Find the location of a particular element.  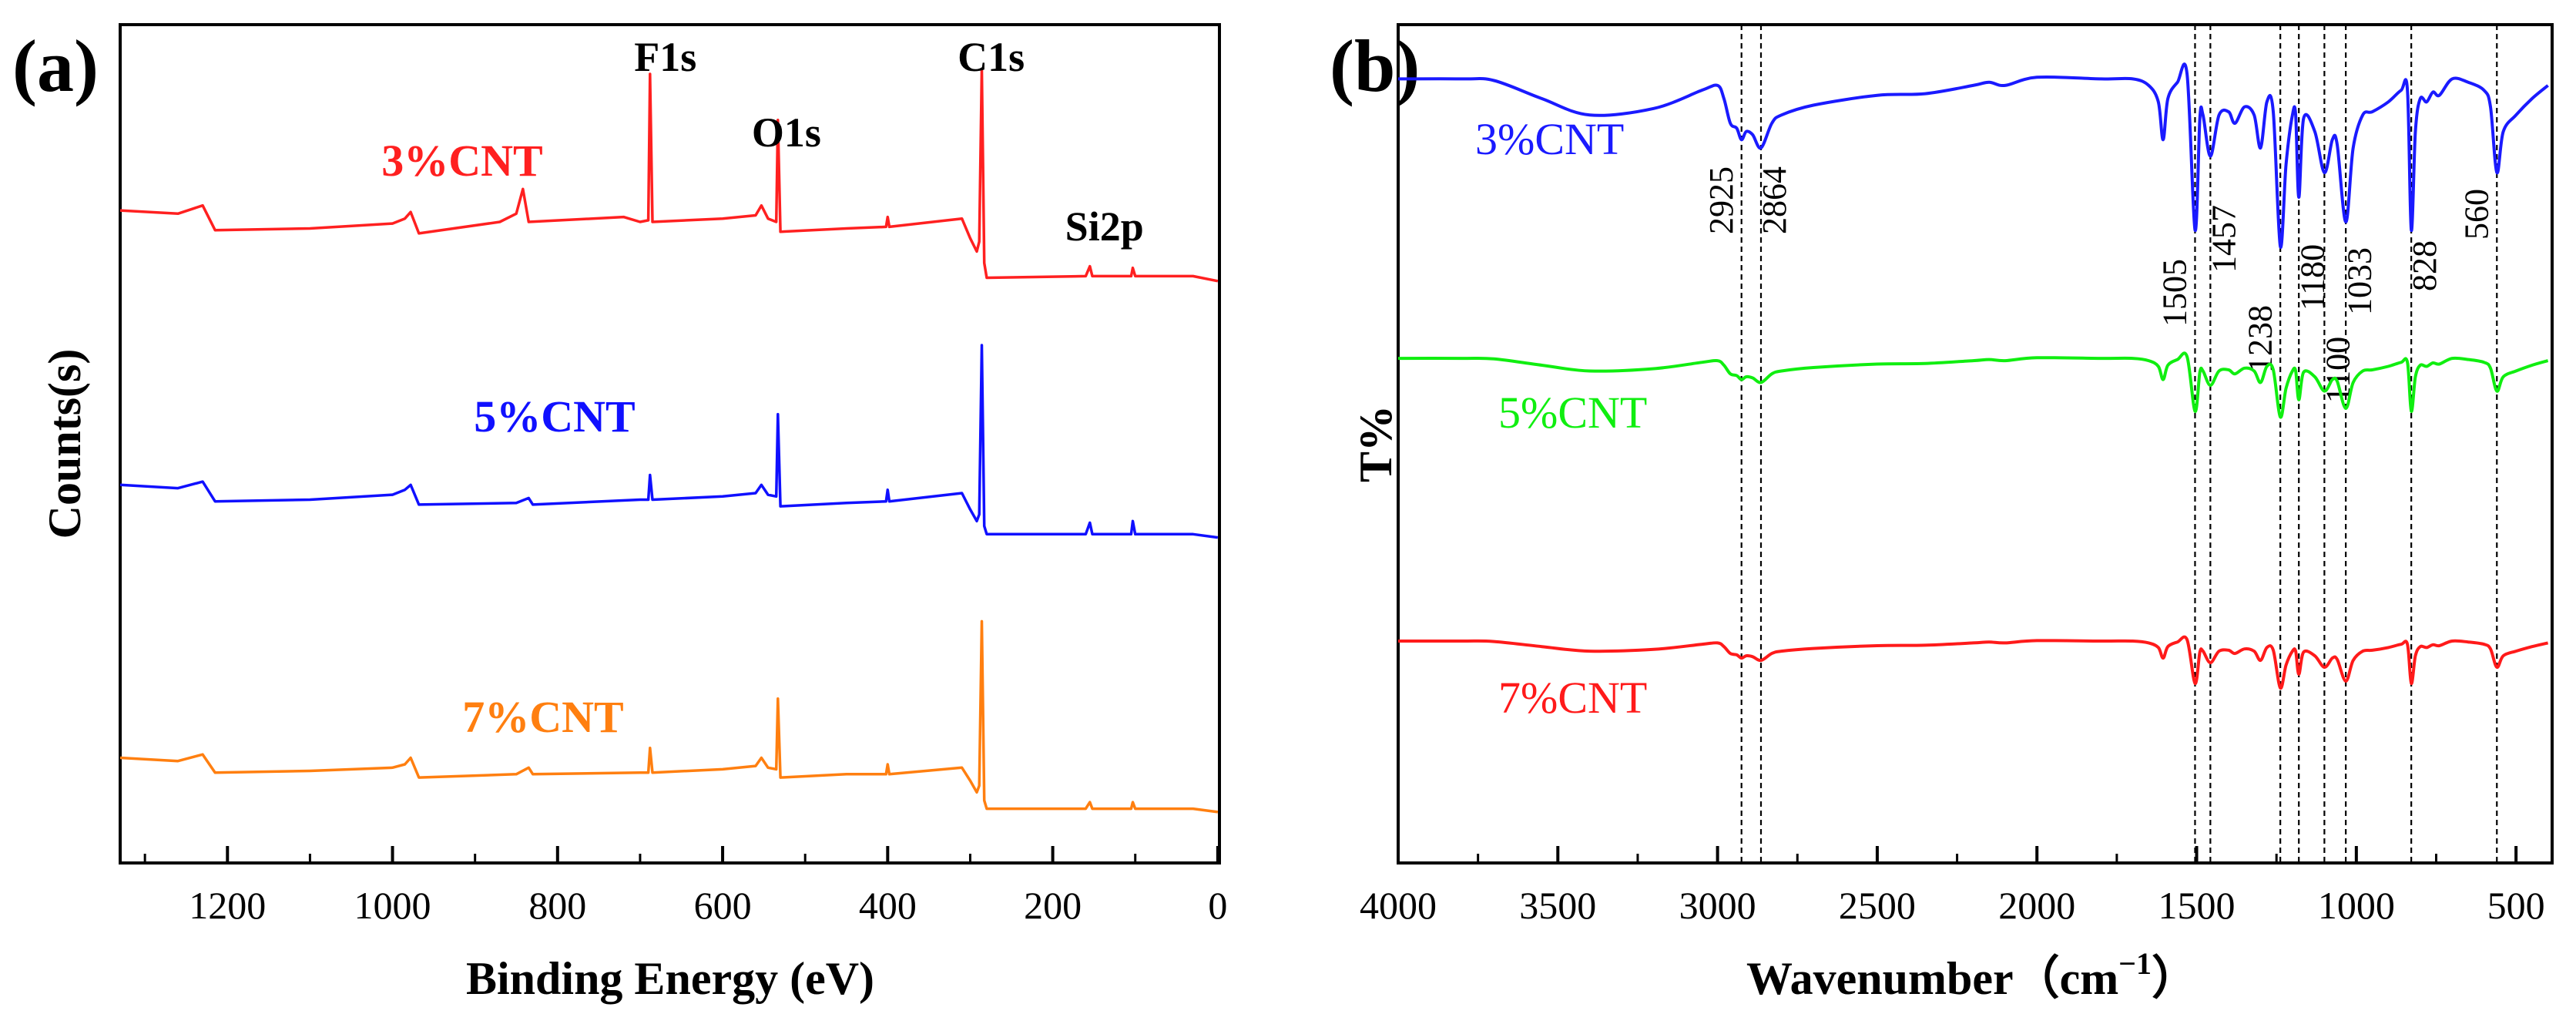

panel-a-x-ticks: 1200 1000 800 600 400 200 0 is located at coordinates (685, 886).